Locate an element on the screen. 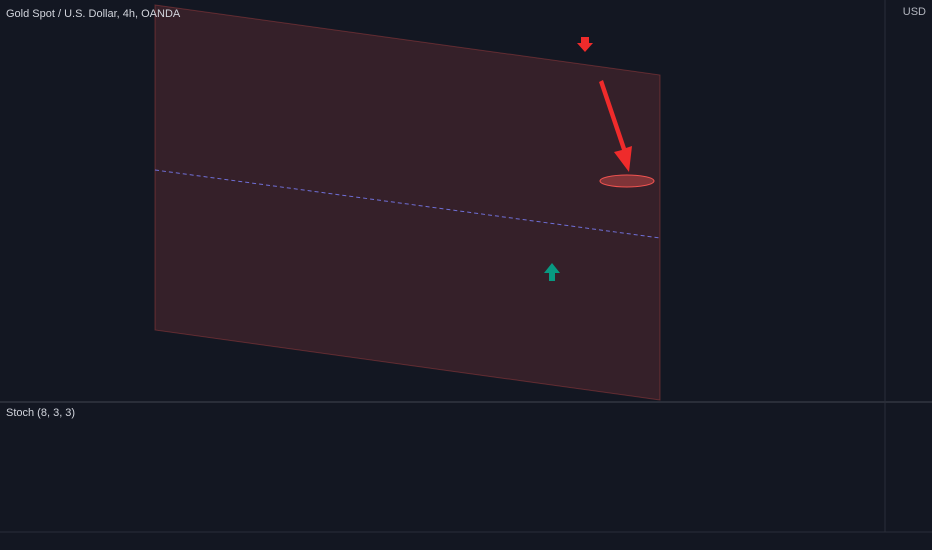 This screenshot has width=932, height=550. annotations is located at coordinates (599, 159).